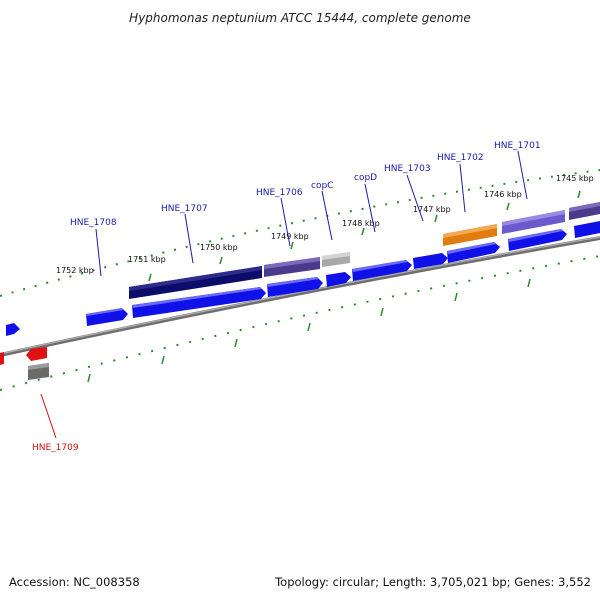  Describe the element at coordinates (407, 169) in the screenshot. I see `gene-label-hne1703: HNE_1703` at that location.